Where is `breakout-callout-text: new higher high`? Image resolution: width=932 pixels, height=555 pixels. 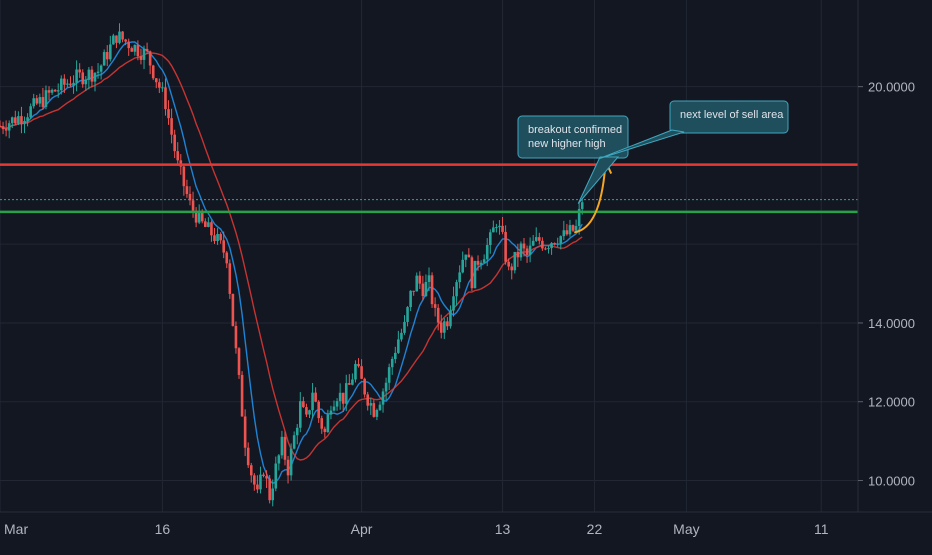
breakout-callout-text: new higher high is located at coordinates (567, 144).